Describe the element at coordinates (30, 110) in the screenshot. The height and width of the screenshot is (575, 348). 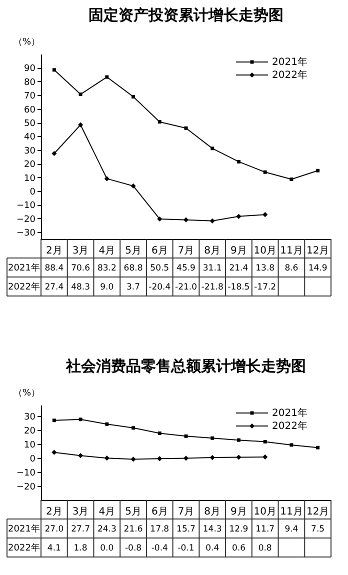
I see `y-tick-label: 60` at that location.